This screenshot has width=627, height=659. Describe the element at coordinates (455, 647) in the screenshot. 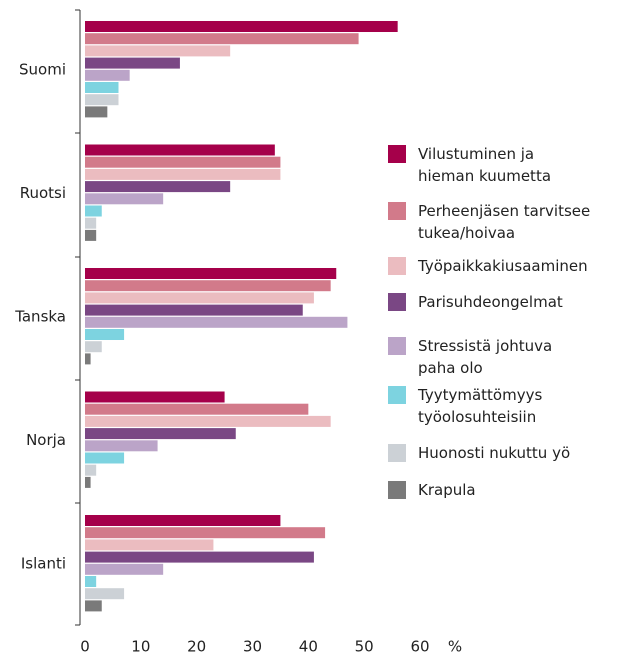

I see `x-axis-label: %` at that location.